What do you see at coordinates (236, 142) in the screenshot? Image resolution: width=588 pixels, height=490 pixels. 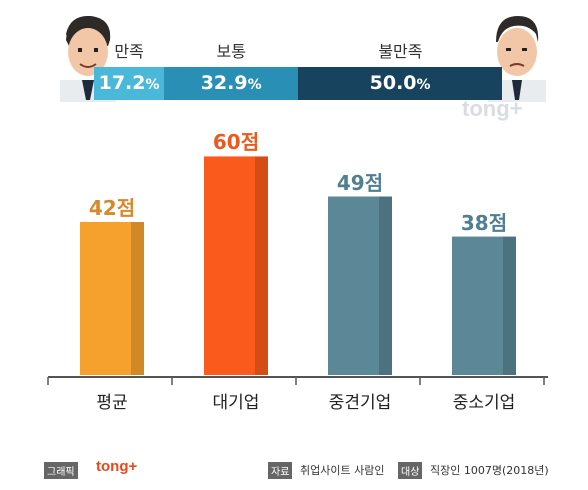 I see `bar-value-label: 60점` at bounding box center [236, 142].